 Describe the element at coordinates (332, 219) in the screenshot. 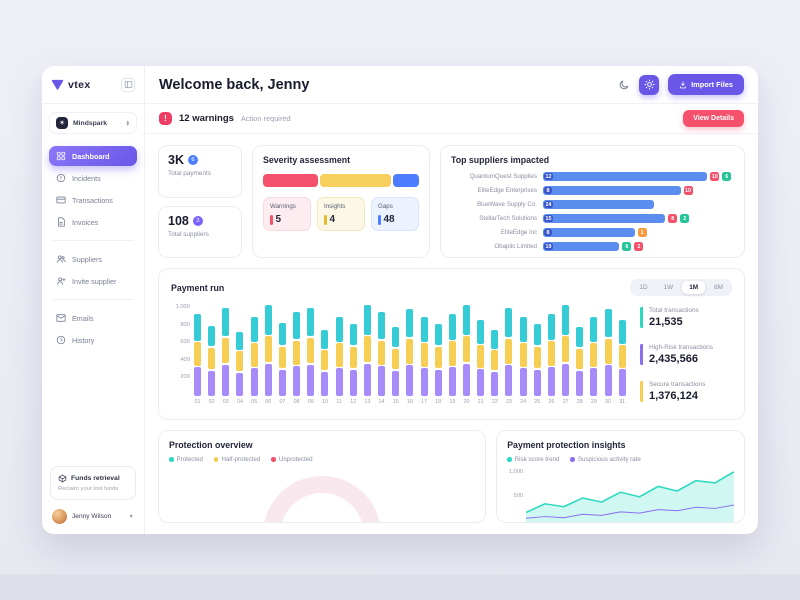

I see `severity-item-value: 4` at that location.